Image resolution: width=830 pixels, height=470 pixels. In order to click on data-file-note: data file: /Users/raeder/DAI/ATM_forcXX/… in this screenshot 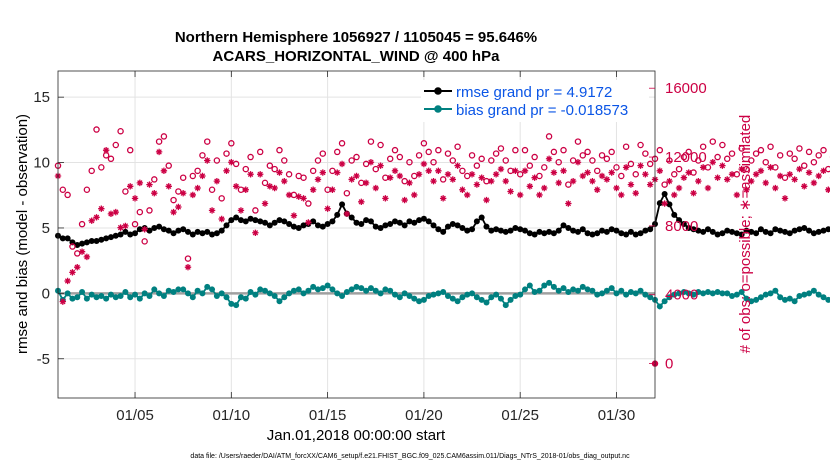, I will do `click(410, 456)`.